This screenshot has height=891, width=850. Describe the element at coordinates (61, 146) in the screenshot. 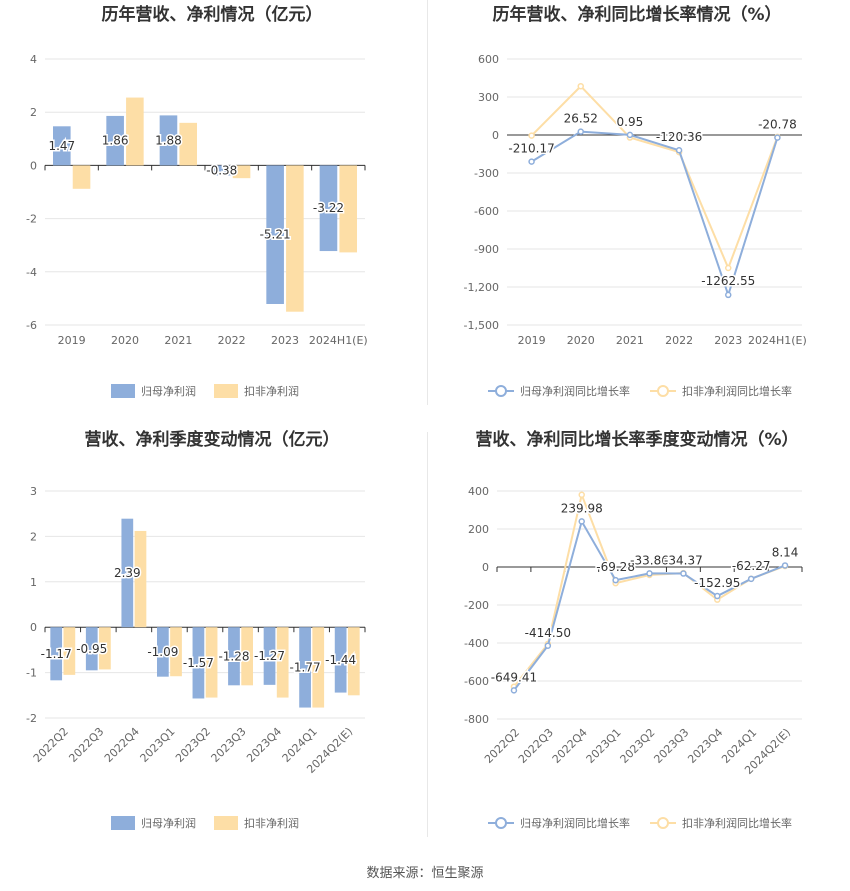

I see `data-label: 1.47` at that location.